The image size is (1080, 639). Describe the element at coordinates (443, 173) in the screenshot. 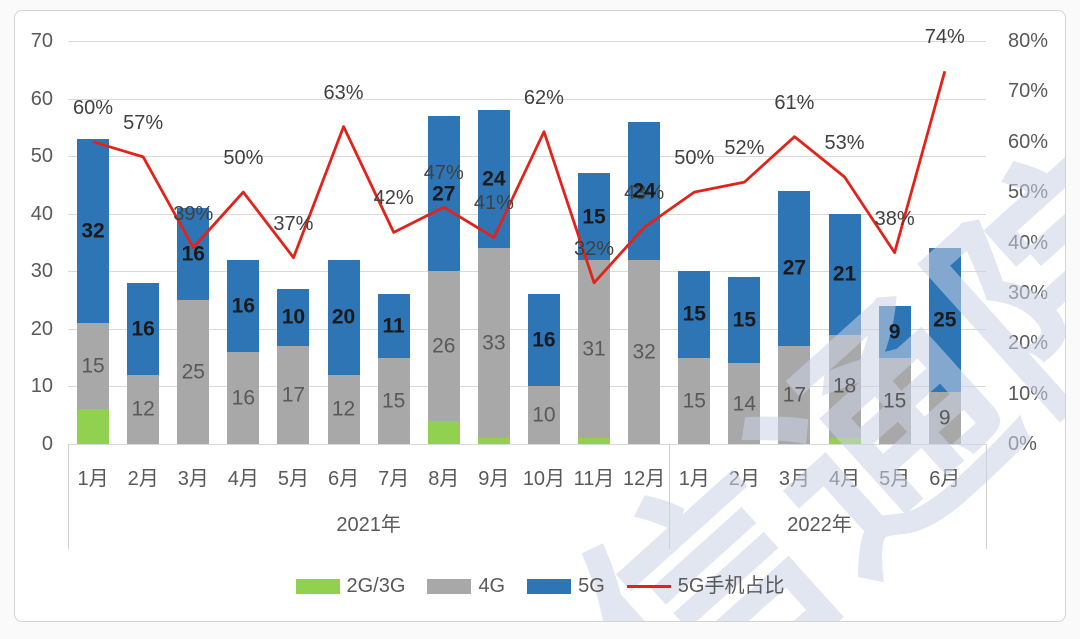

I see `line-point-label: 47%` at that location.